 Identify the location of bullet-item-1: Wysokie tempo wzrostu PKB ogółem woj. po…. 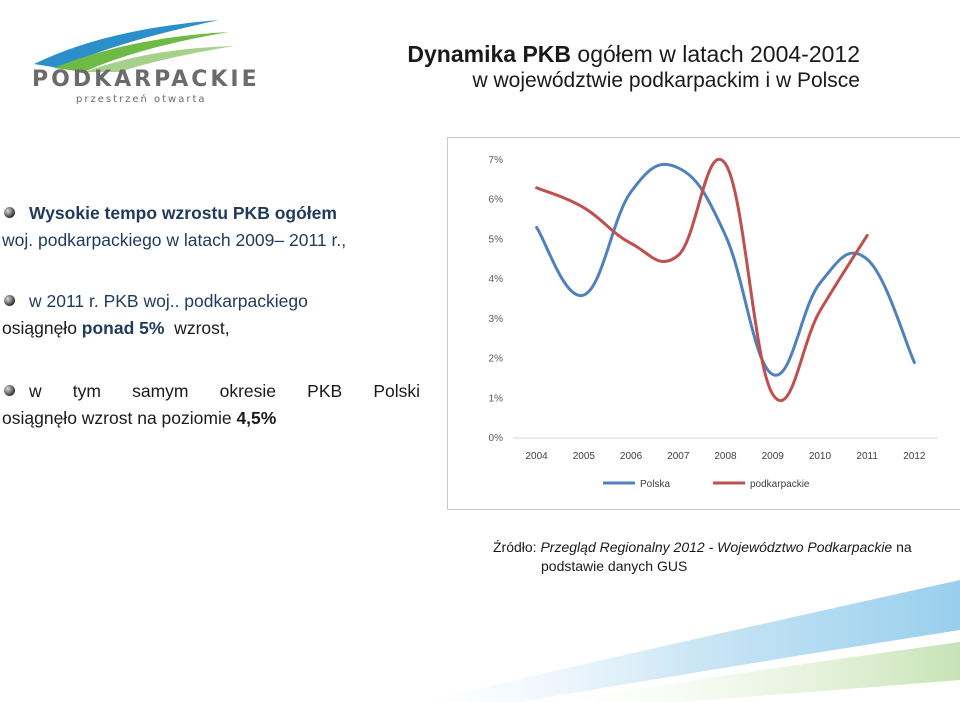
(211, 227).